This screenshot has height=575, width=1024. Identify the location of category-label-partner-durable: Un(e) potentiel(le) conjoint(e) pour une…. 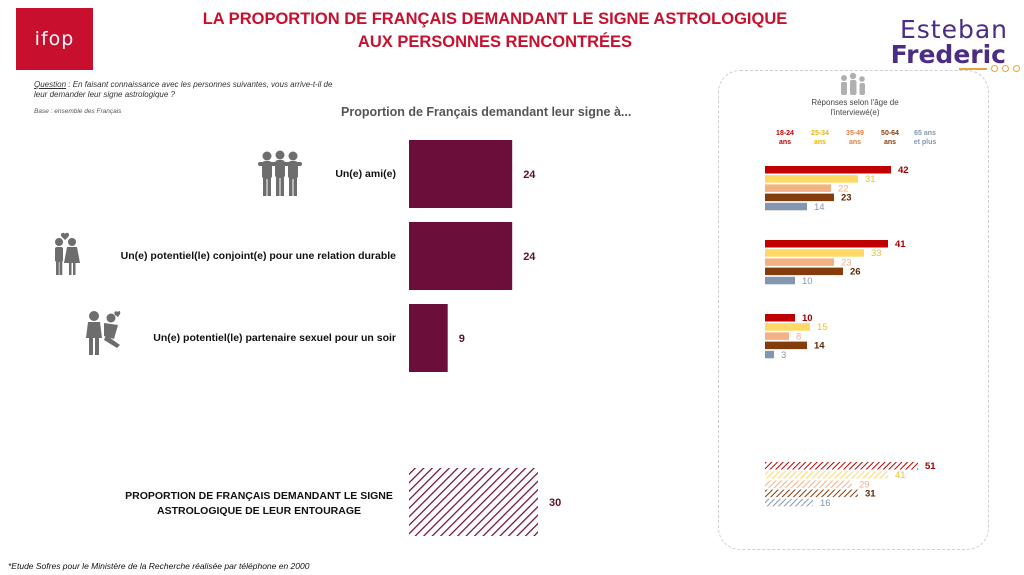
(258, 256).